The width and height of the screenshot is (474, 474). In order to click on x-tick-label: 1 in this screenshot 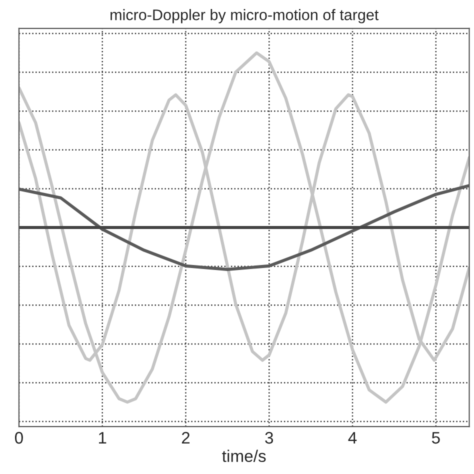, I will do `click(102, 438)`.